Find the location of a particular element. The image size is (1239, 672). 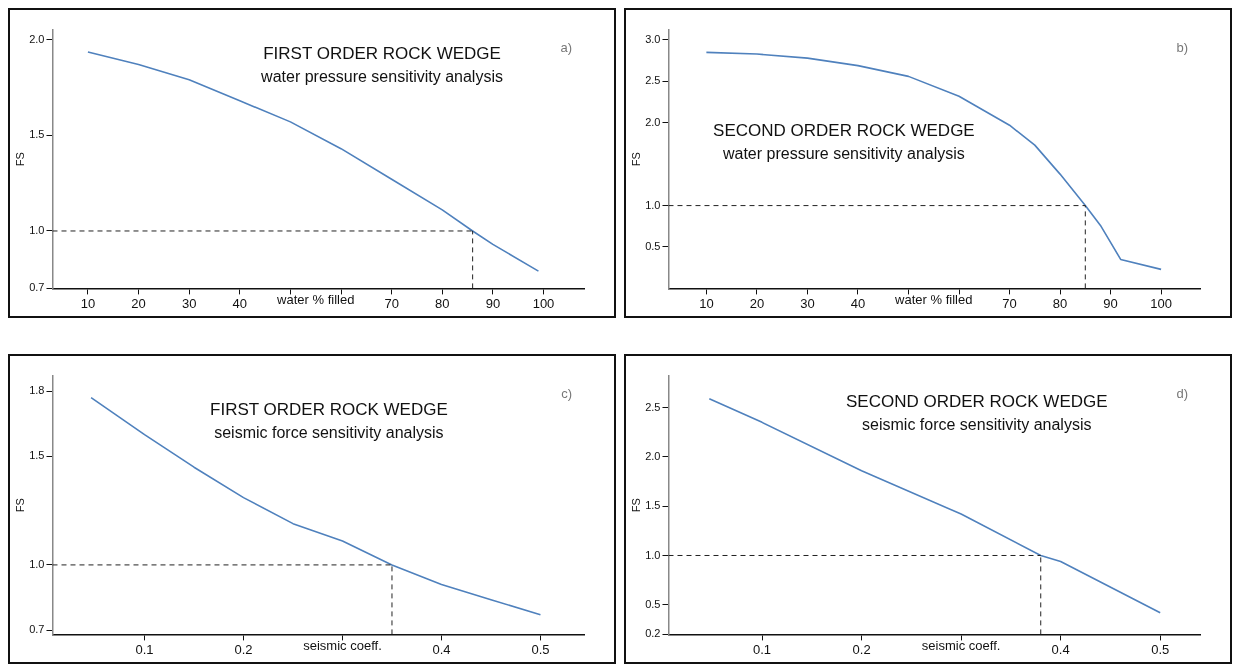

annotation: d) is located at coordinates (1182, 394).